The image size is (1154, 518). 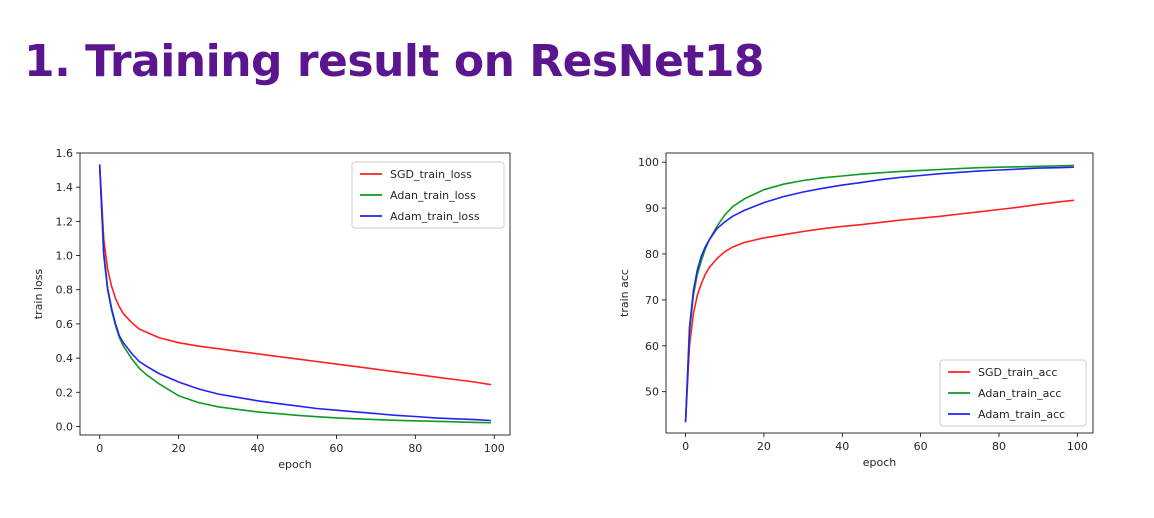 I want to click on loss-legend-label: SGD_train_loss, so click(x=431, y=174).